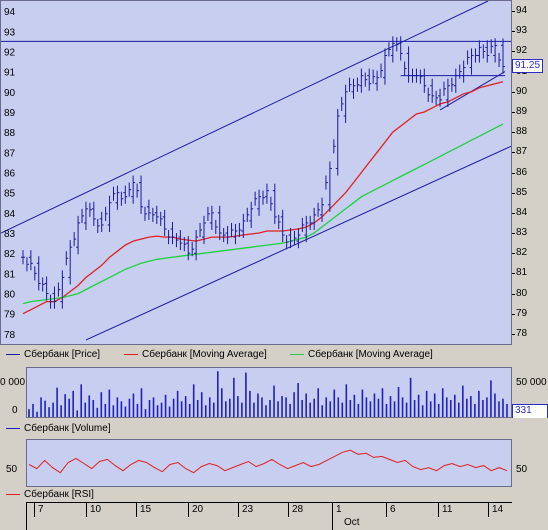  I want to click on price-y-tick-label: 87, so click(522, 152).